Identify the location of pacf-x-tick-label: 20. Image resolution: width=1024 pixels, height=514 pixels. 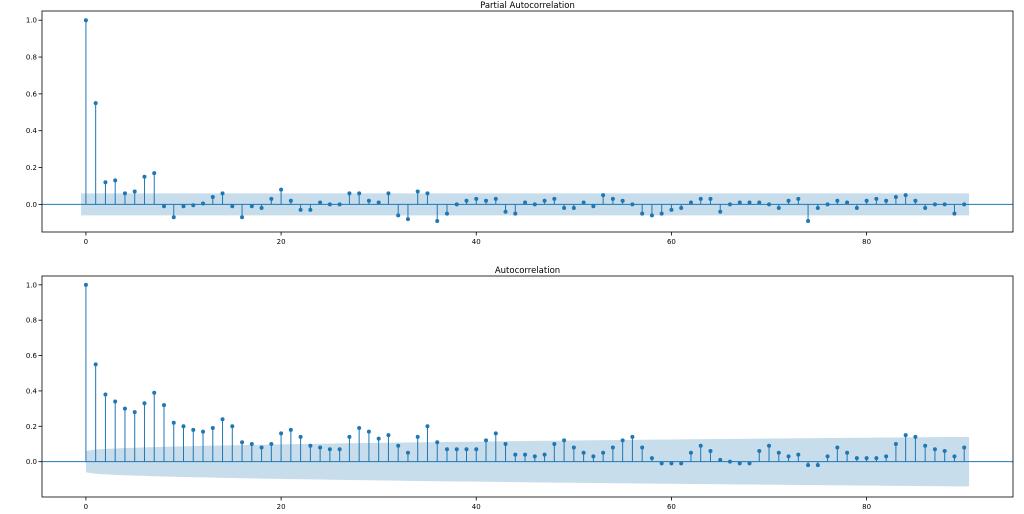
(281, 242).